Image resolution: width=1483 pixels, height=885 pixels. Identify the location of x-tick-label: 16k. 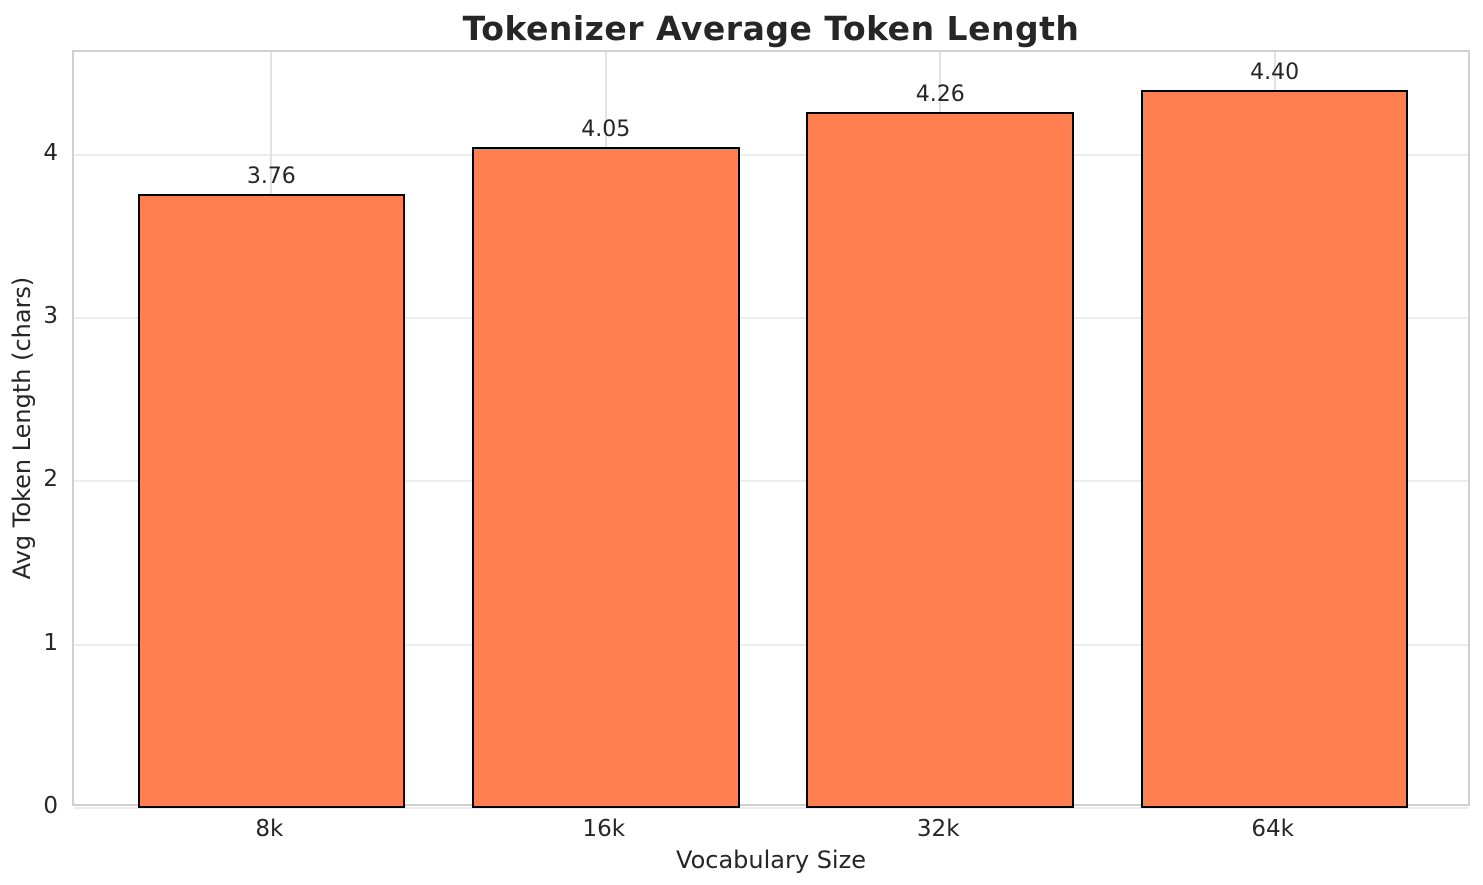
(604, 829).